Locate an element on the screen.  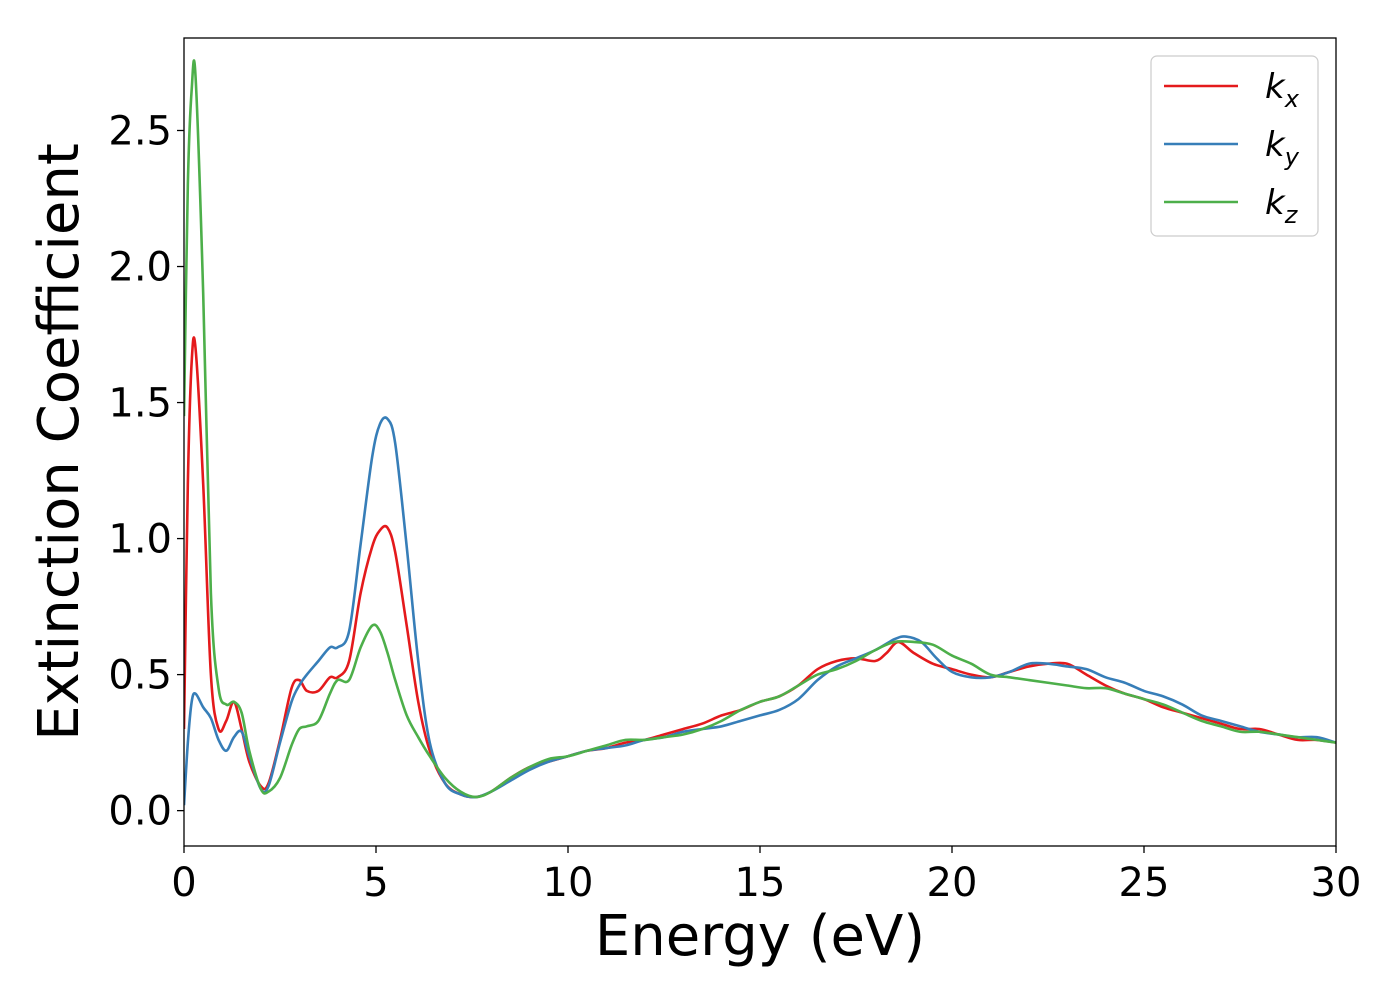
legend-label-ky: ky is located at coordinates (1282, 148).